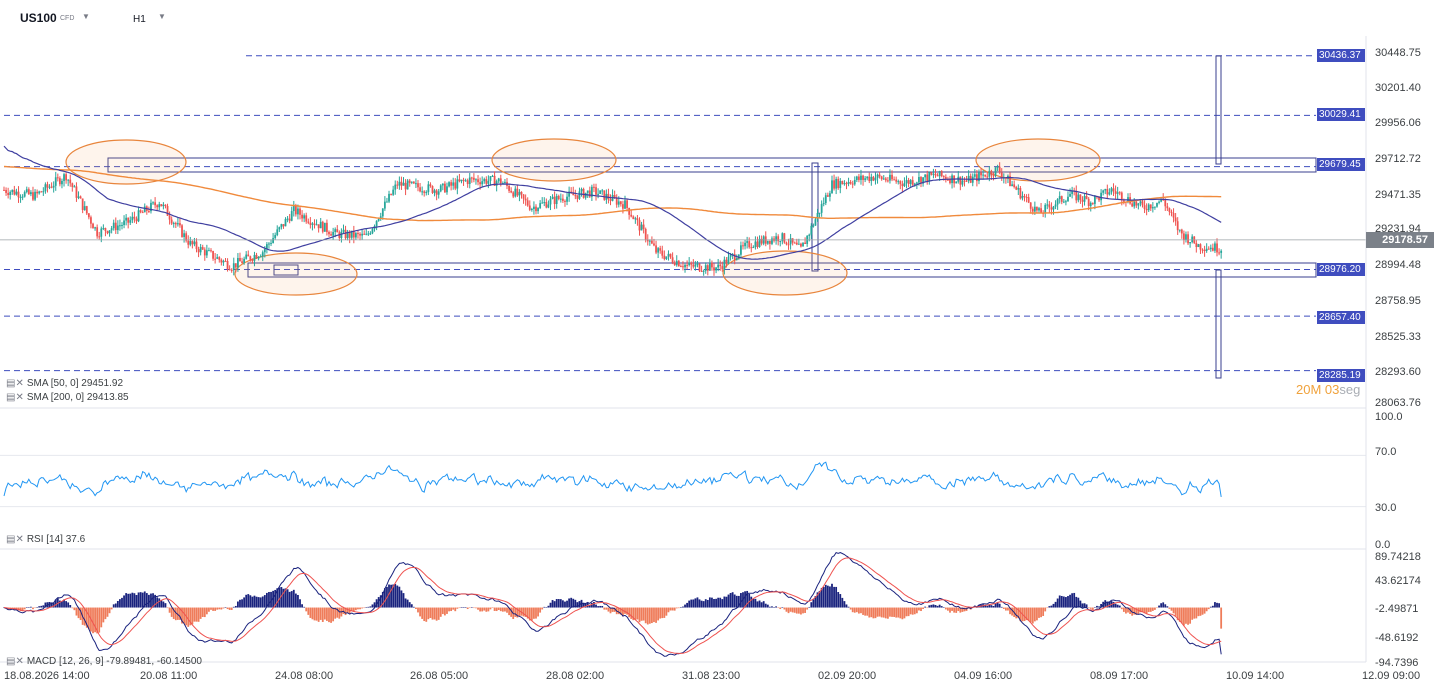 This screenshot has width=1434, height=694. Describe the element at coordinates (162, 16) in the screenshot. I see `timeframe-dropdown-icon: ▼` at that location.